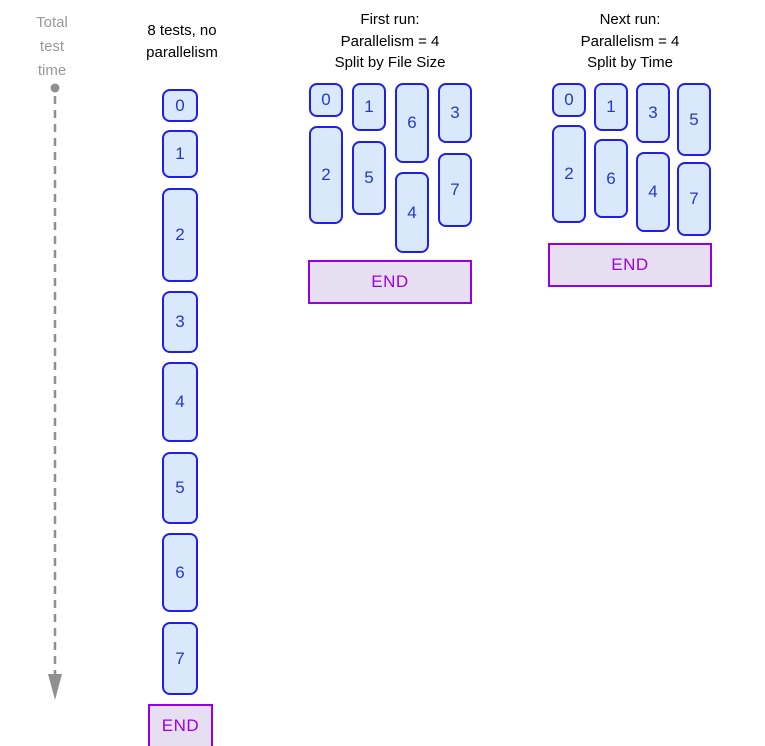 The height and width of the screenshot is (746, 765). I want to click on serial-test-box-6: 6, so click(180, 572).